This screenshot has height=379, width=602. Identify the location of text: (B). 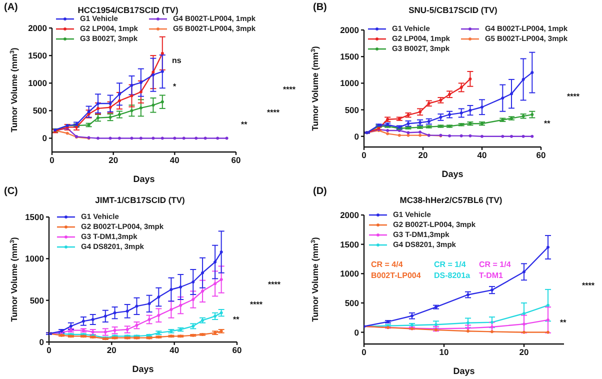
(320, 7).